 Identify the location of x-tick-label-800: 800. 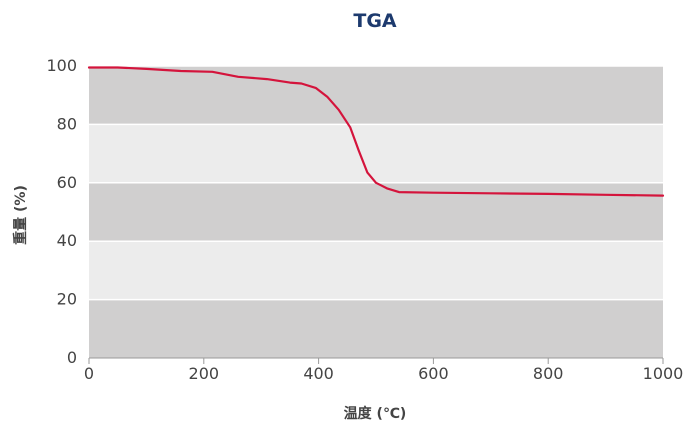
(548, 373).